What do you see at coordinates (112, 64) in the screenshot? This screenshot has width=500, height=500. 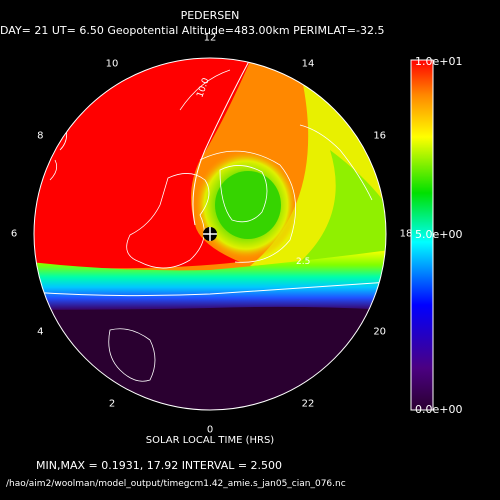 I see `hour-label-10: 10` at bounding box center [112, 64].